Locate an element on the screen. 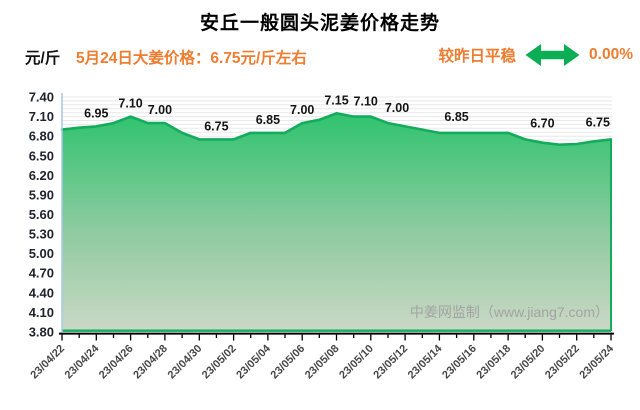  svg-text: 7.15 is located at coordinates (336, 100).